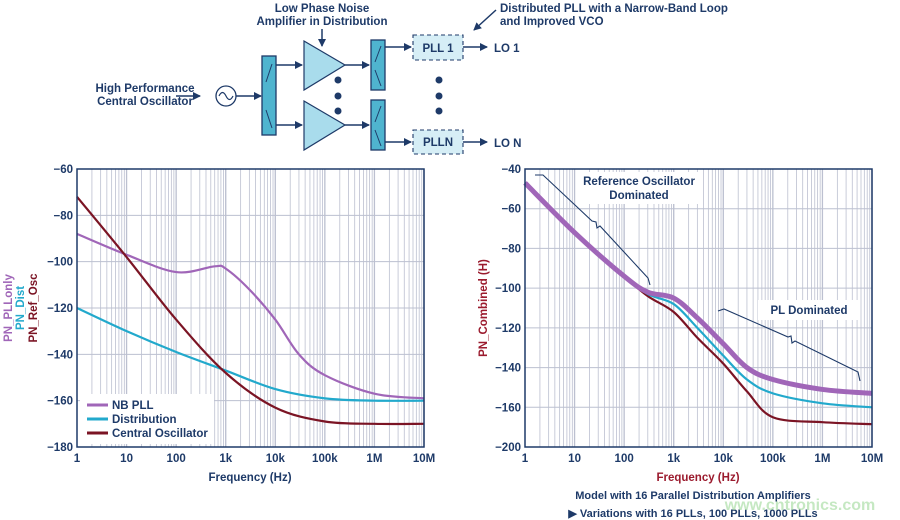 This screenshot has height=520, width=900. I want to click on ref-osc-brace, so click(593, 230).